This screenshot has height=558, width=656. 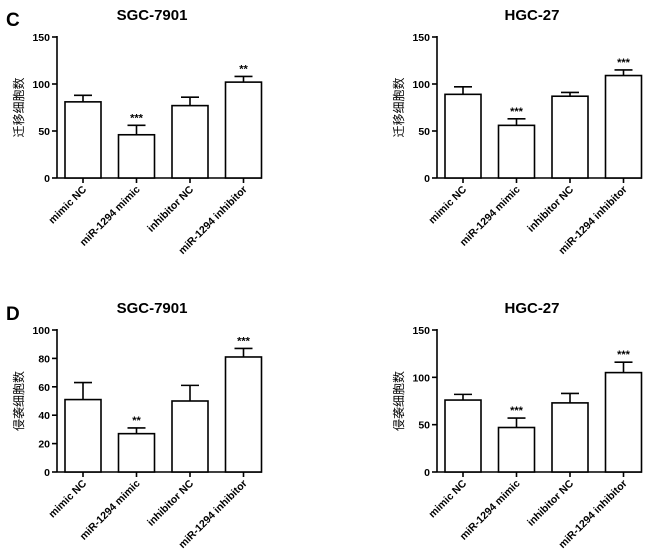 What do you see at coordinates (13, 314) in the screenshot?
I see `panel-letter-d: D` at bounding box center [13, 314].